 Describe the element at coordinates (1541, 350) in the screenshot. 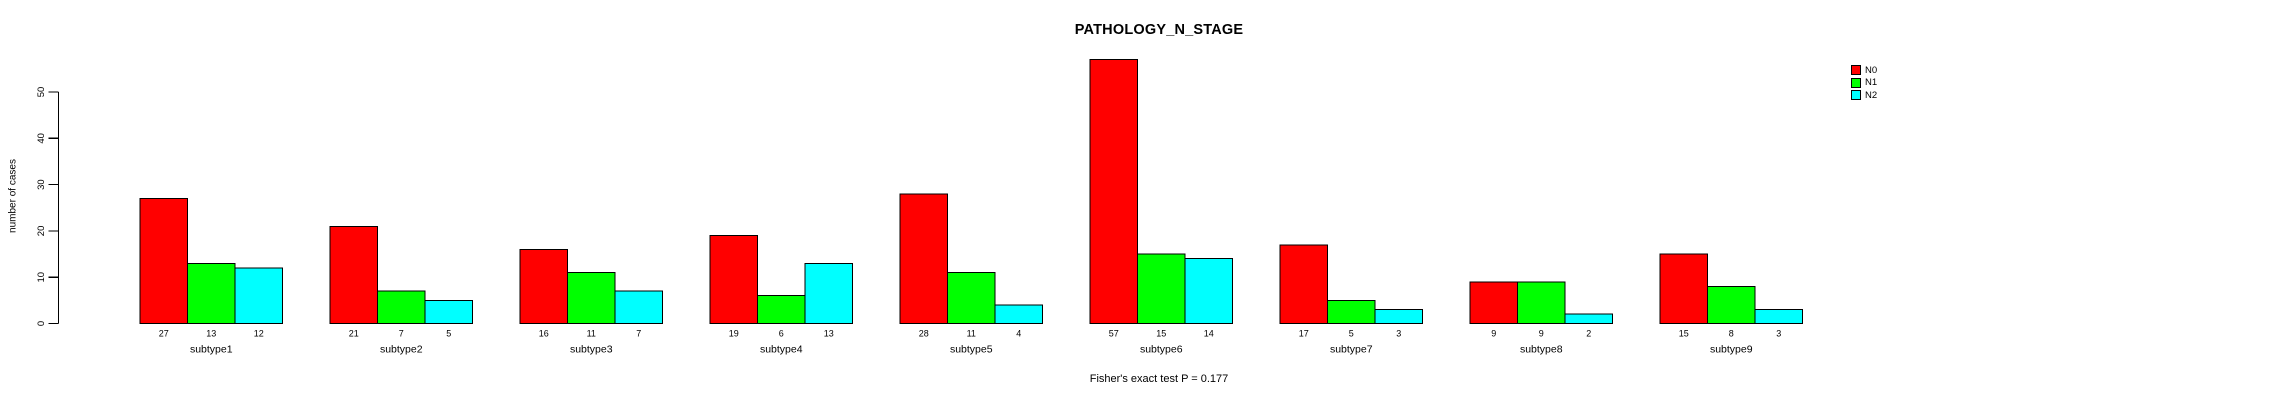

I see `category-label-subtype8: subtype8` at that location.